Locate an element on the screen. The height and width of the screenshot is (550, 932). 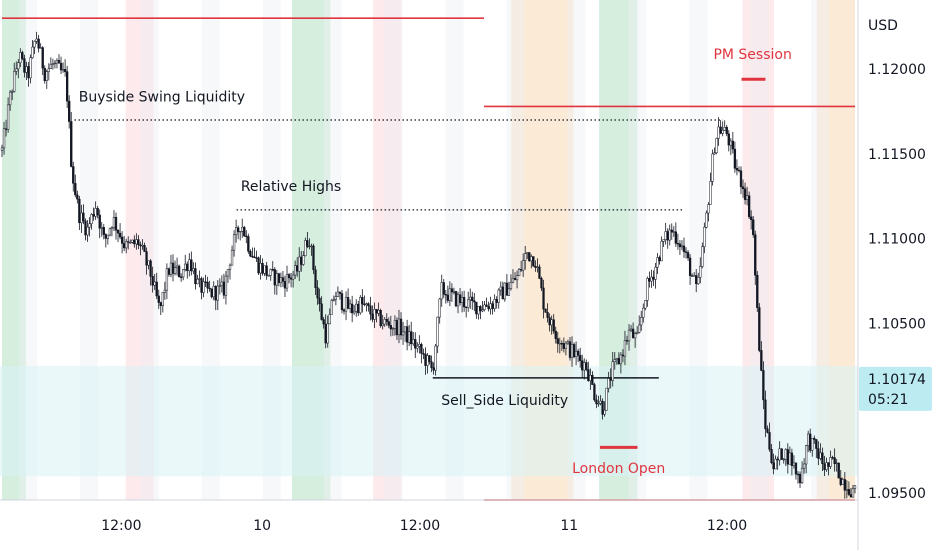
liquidity-label-0: Buyside Swing Liquidity is located at coordinates (162, 97).